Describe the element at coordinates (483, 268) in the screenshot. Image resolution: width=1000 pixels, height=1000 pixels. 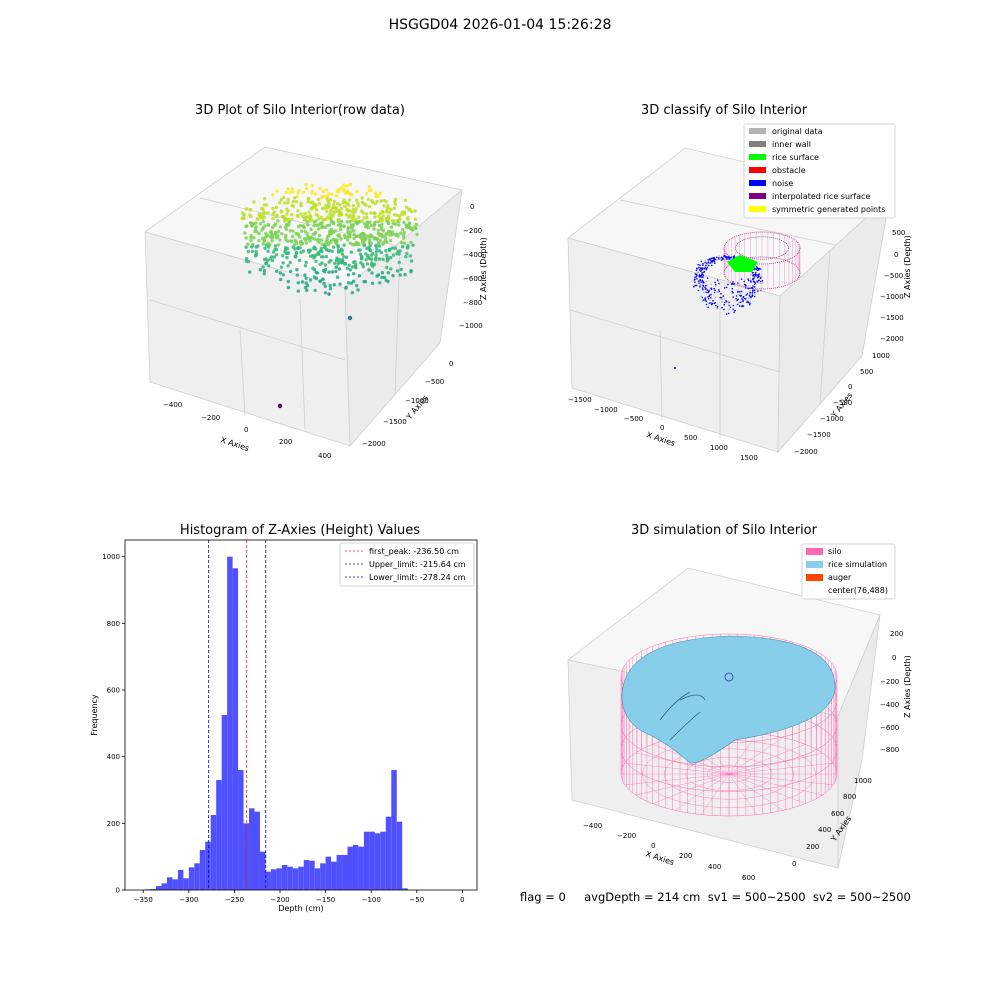
I see `plot1-zlabel: Z Axies (Depth)` at that location.